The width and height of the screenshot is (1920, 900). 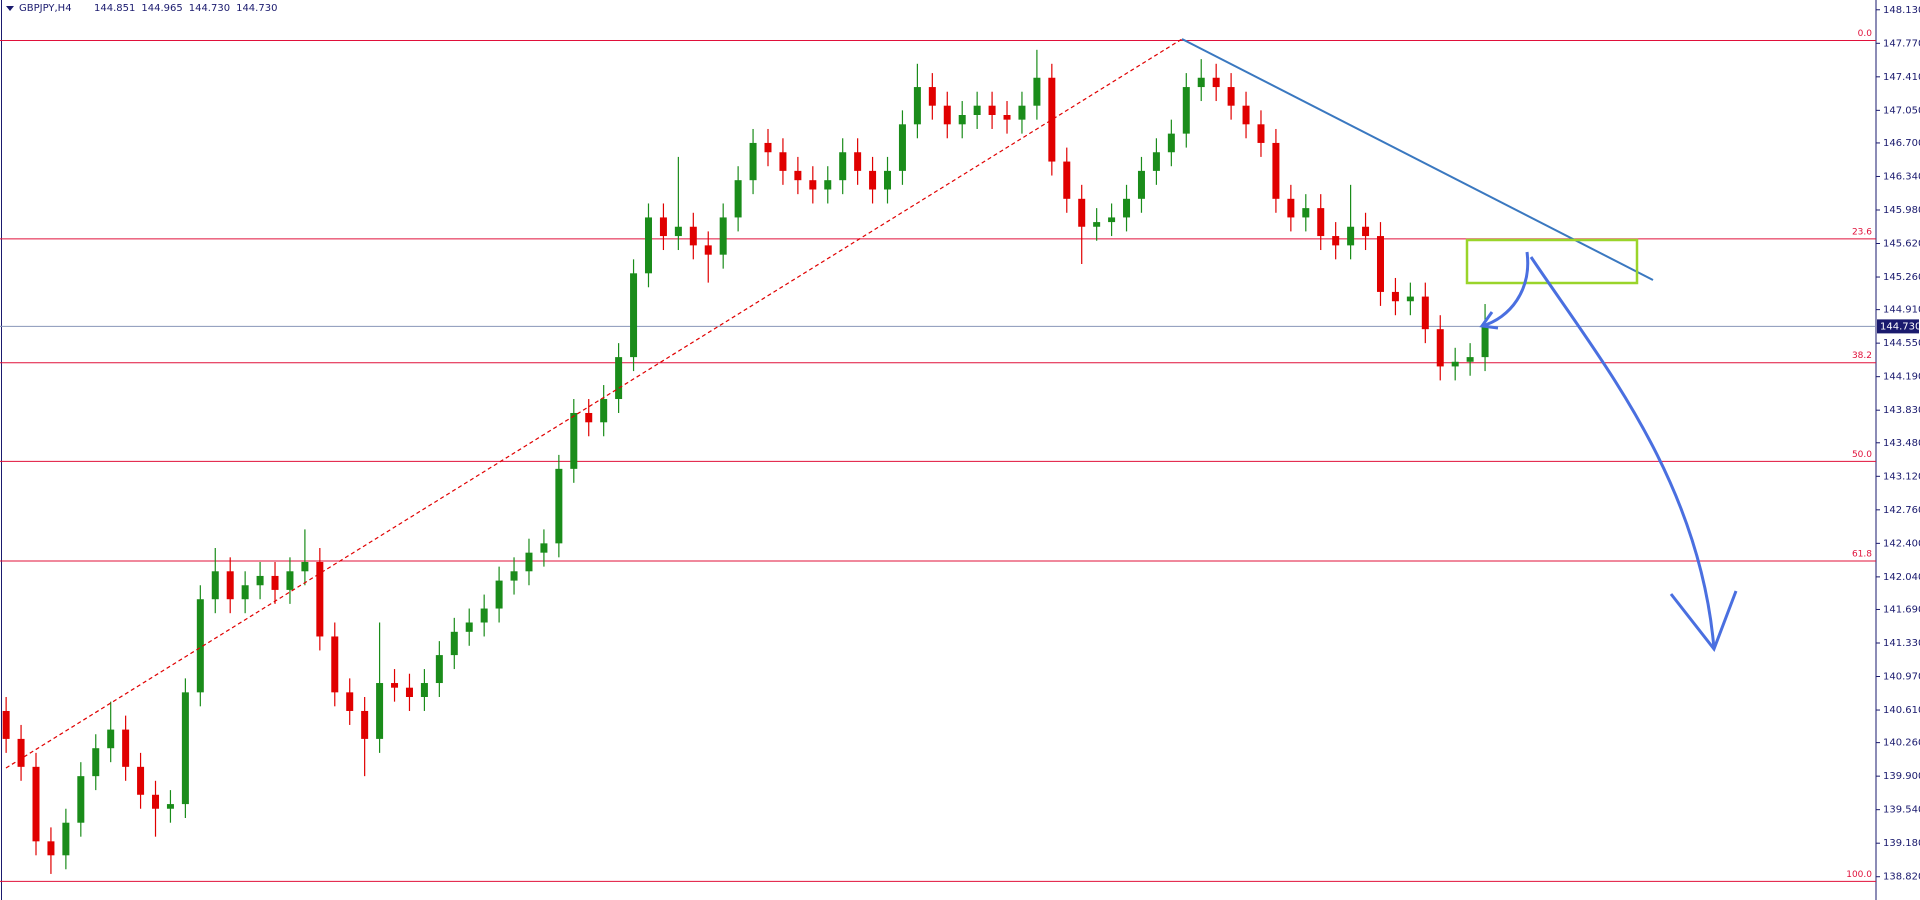 What do you see at coordinates (1901, 310) in the screenshot?
I see `y-tick-label: 144.910` at bounding box center [1901, 310].